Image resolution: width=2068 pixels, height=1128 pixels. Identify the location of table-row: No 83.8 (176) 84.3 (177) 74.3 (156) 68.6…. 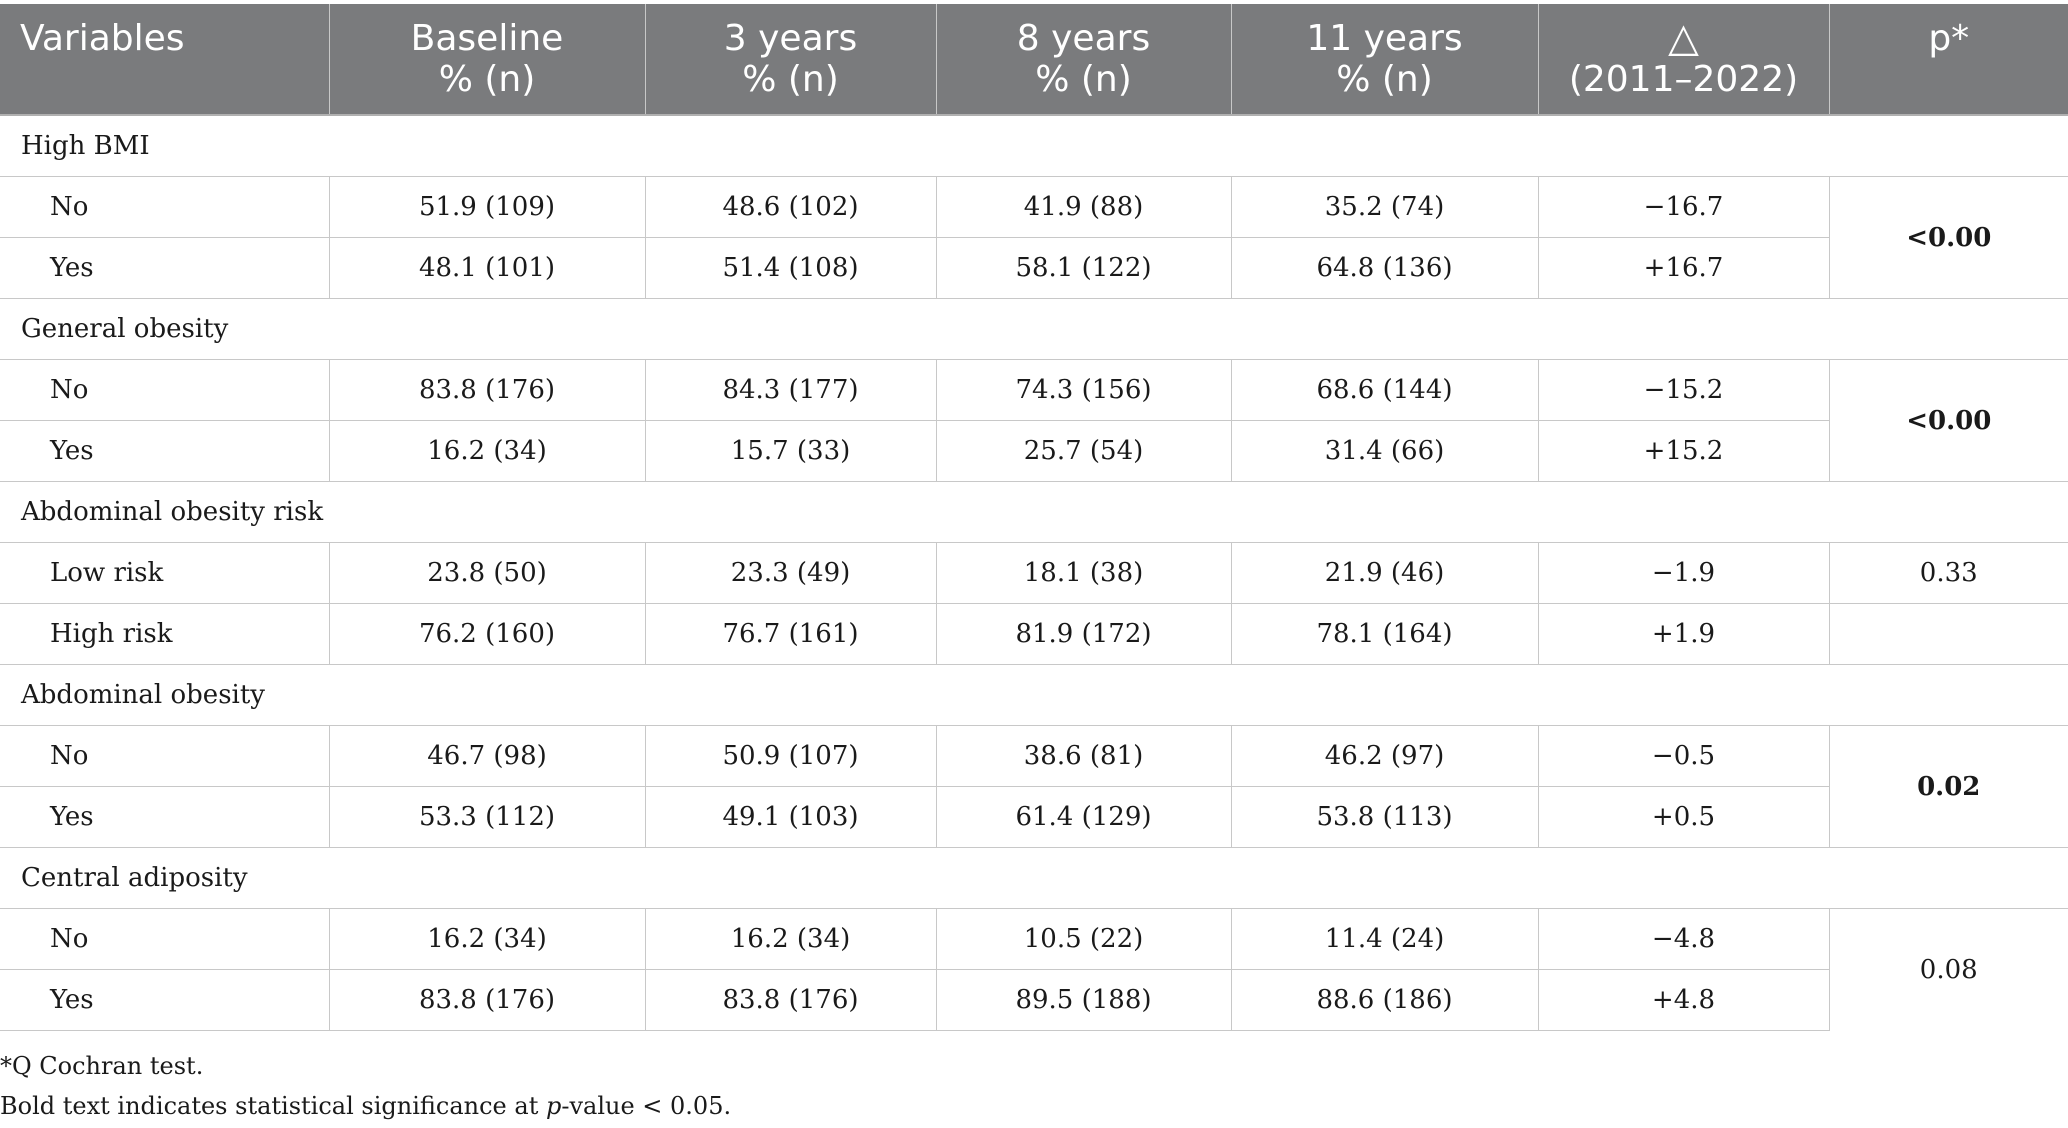
(1034, 420).